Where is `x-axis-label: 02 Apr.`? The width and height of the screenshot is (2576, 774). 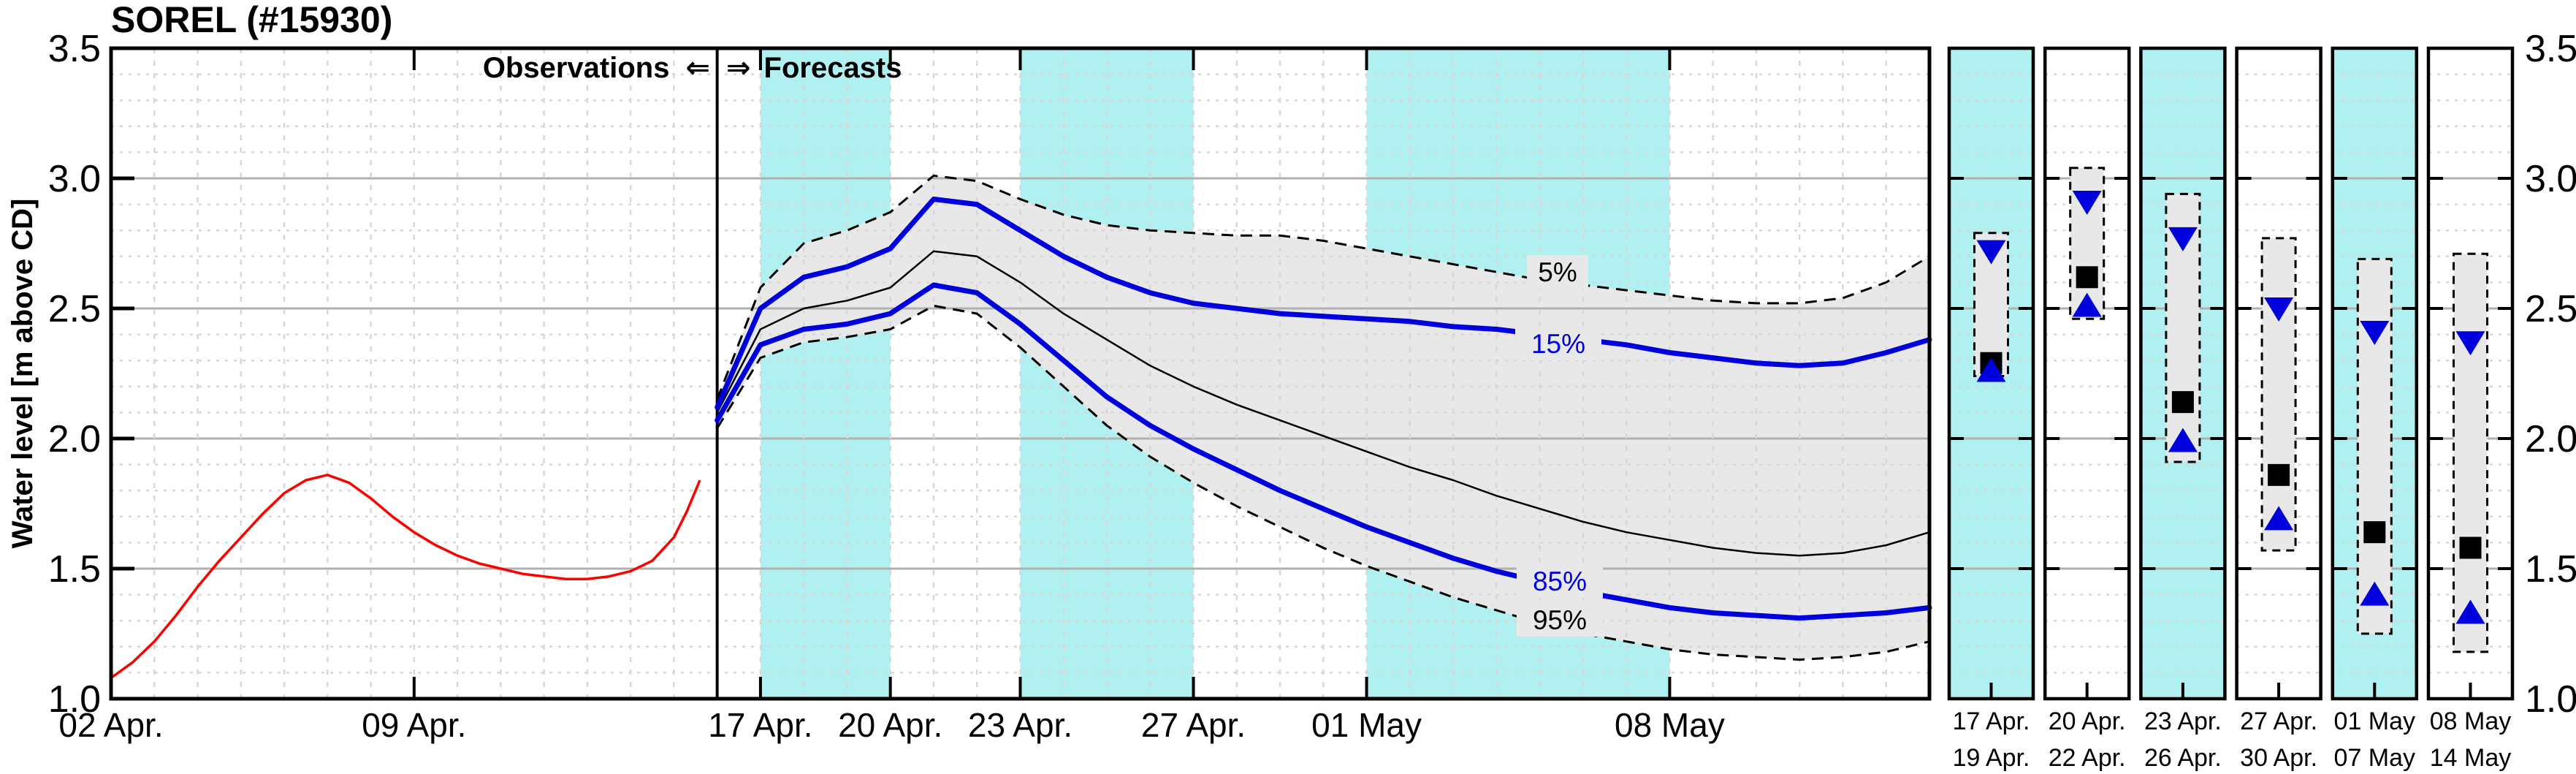
x-axis-label: 02 Apr. is located at coordinates (110, 725).